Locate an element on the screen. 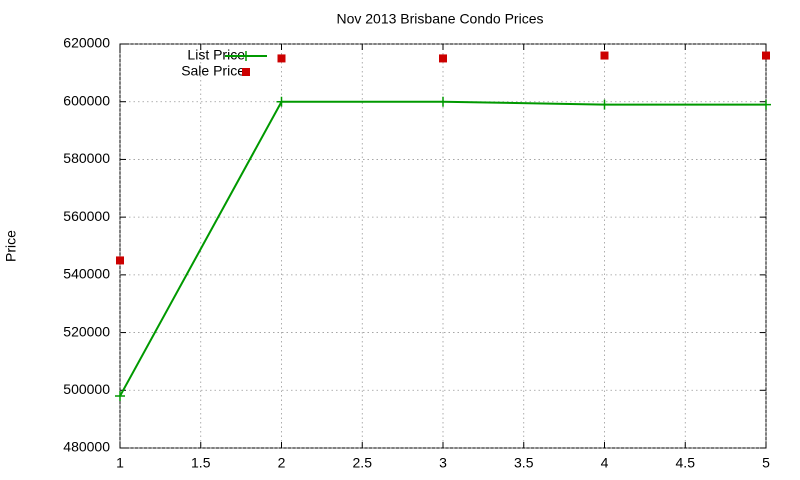 The width and height of the screenshot is (800, 480). x-tick-label: 3.5 is located at coordinates (524, 463).